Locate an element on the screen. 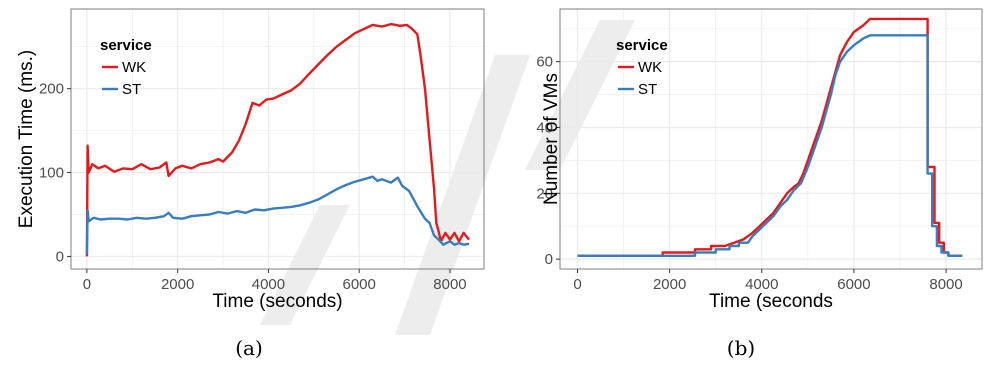  x-axis-title: Time (seconds) is located at coordinates (277, 301).